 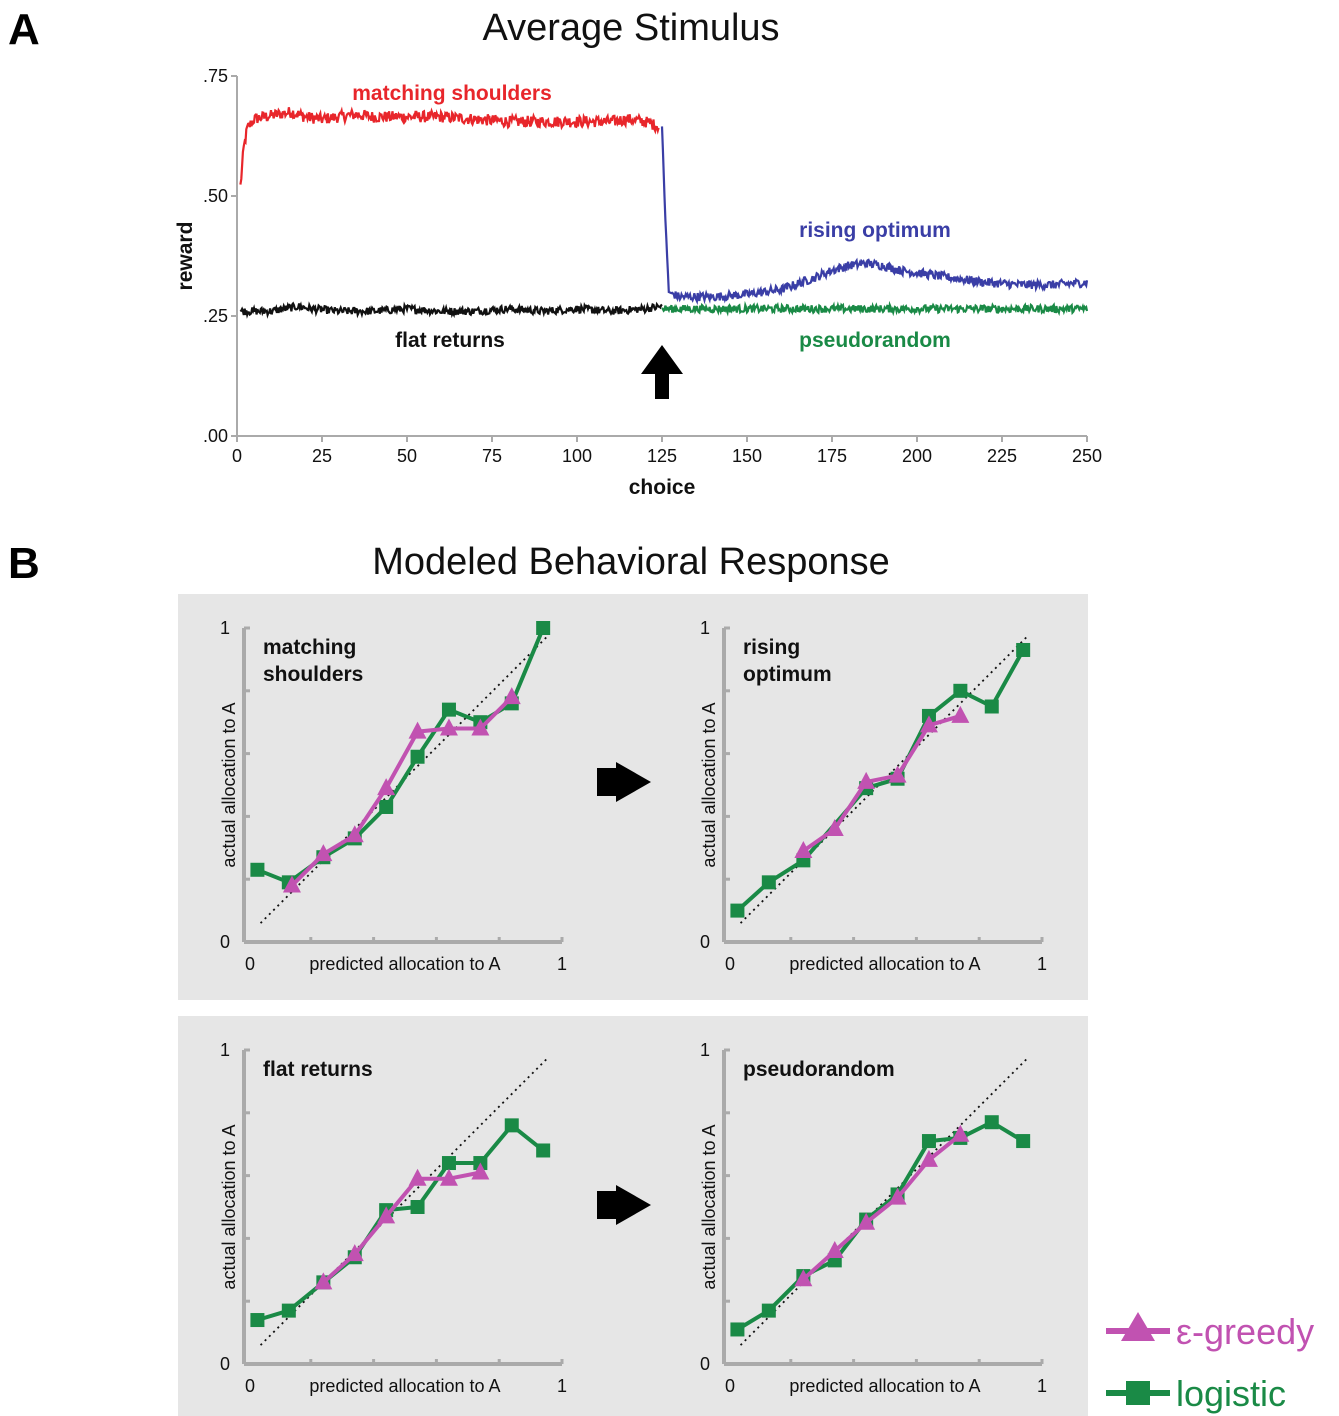 What do you see at coordinates (313, 674) in the screenshot?
I see `subplot-title: shoulders` at bounding box center [313, 674].